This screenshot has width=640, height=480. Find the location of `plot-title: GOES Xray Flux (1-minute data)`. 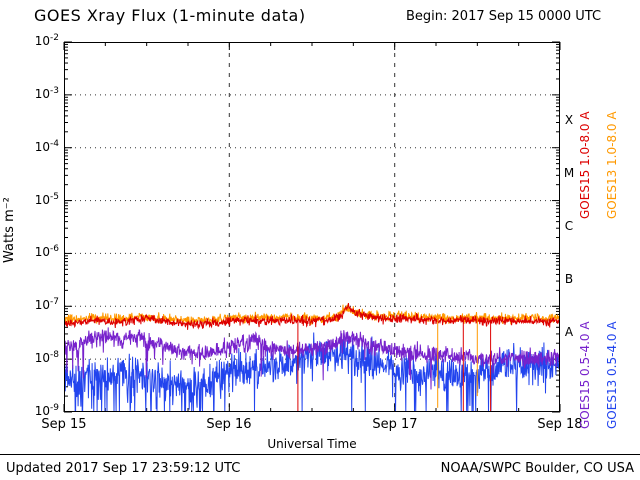

plot-title: GOES Xray Flux (1-minute data) is located at coordinates (170, 15).